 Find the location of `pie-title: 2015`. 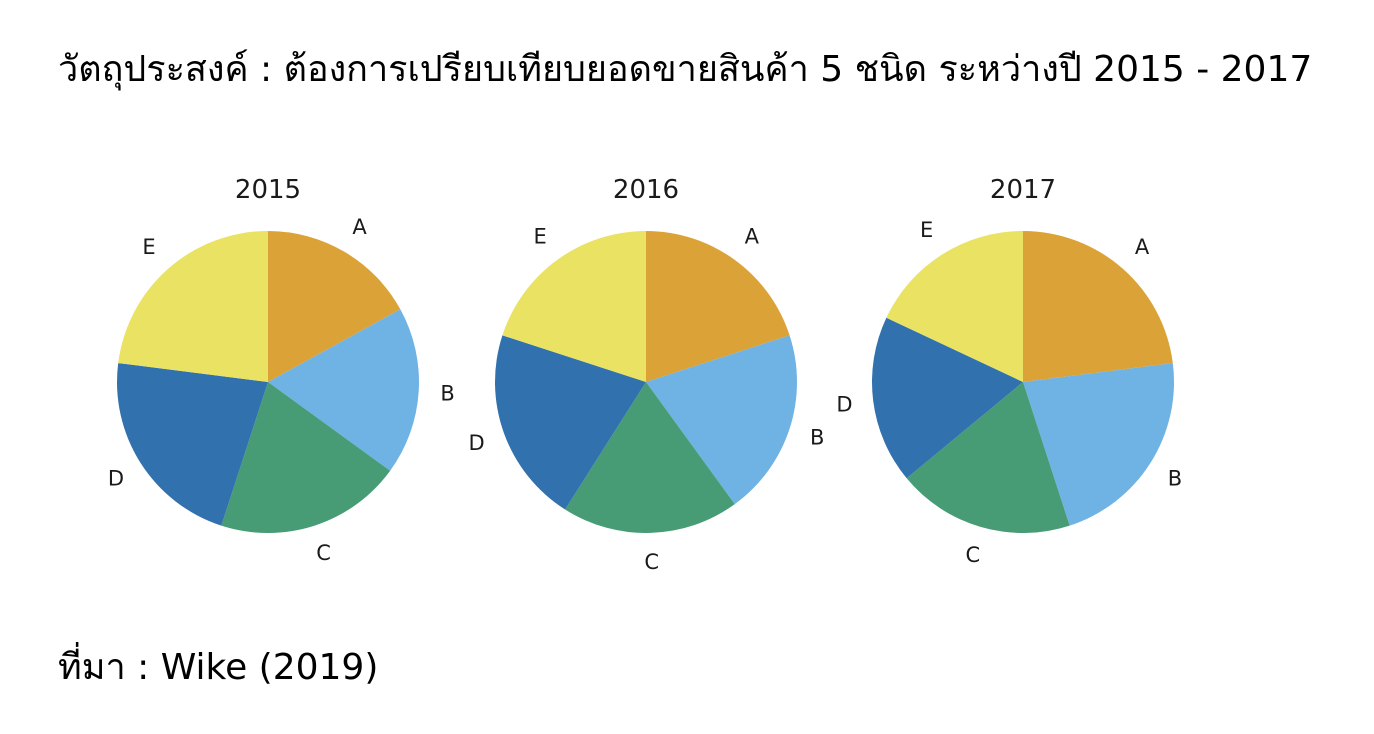

pie-title: 2015 is located at coordinates (268, 190).